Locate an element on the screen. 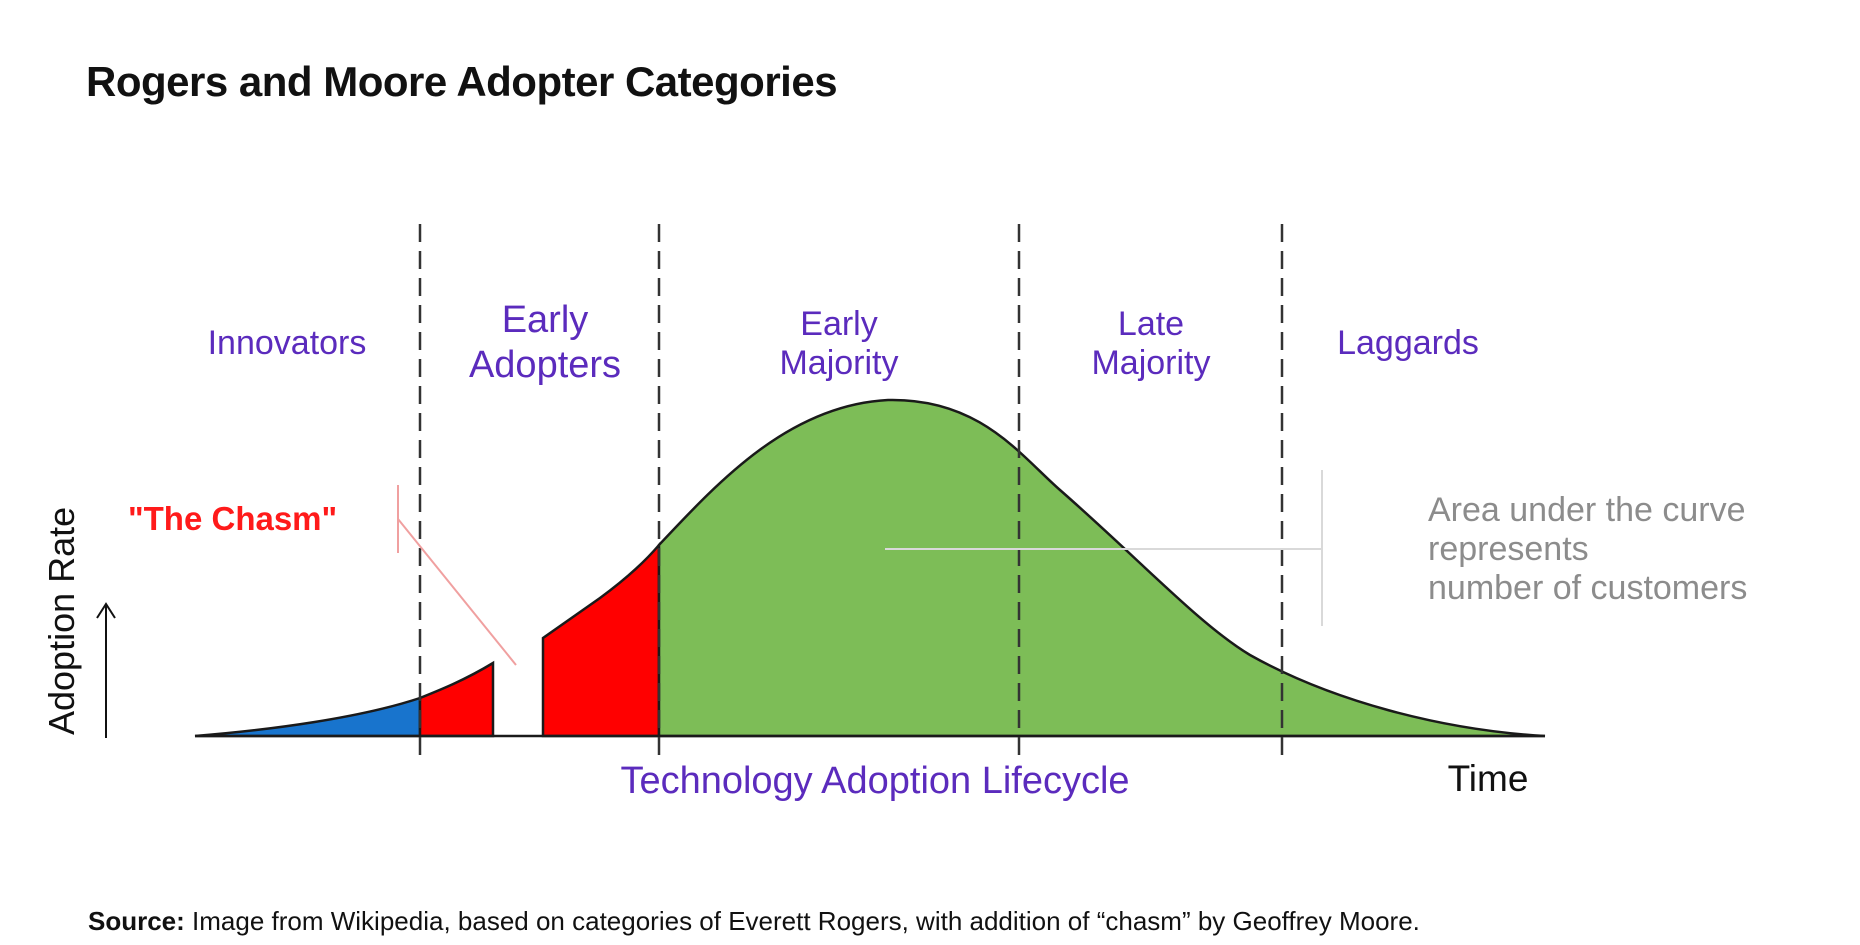 The height and width of the screenshot is (945, 1860). category-label-late-majority-line2: Majority is located at coordinates (1150, 363).